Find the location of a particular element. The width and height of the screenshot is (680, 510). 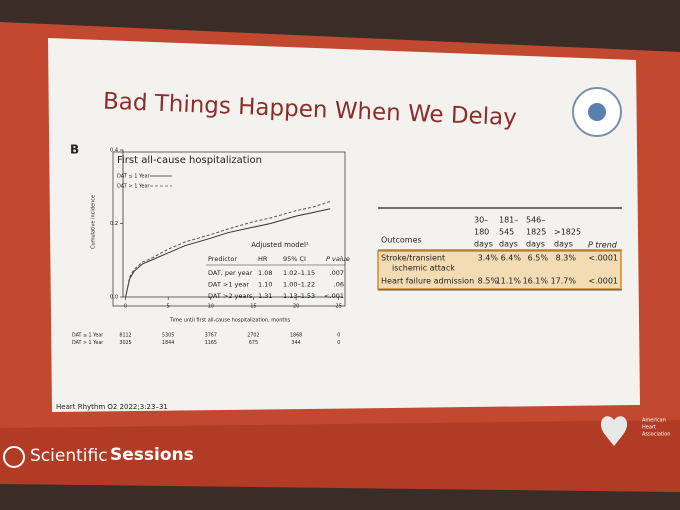

legend-label: DAT > 1 Year is located at coordinates (134, 187).